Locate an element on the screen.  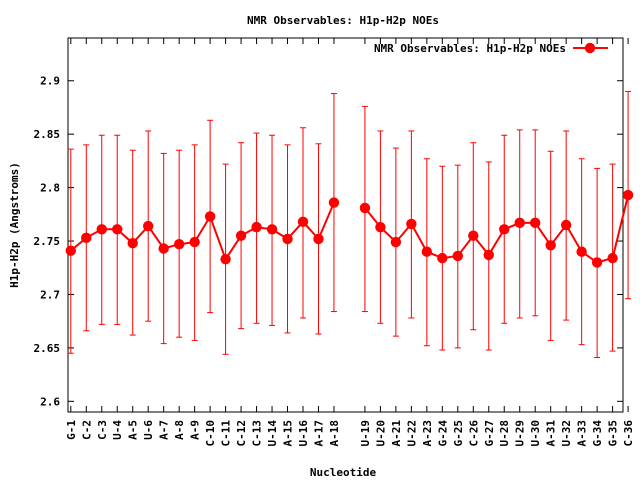
x-tick-label: C-3 is located at coordinates (102, 430).